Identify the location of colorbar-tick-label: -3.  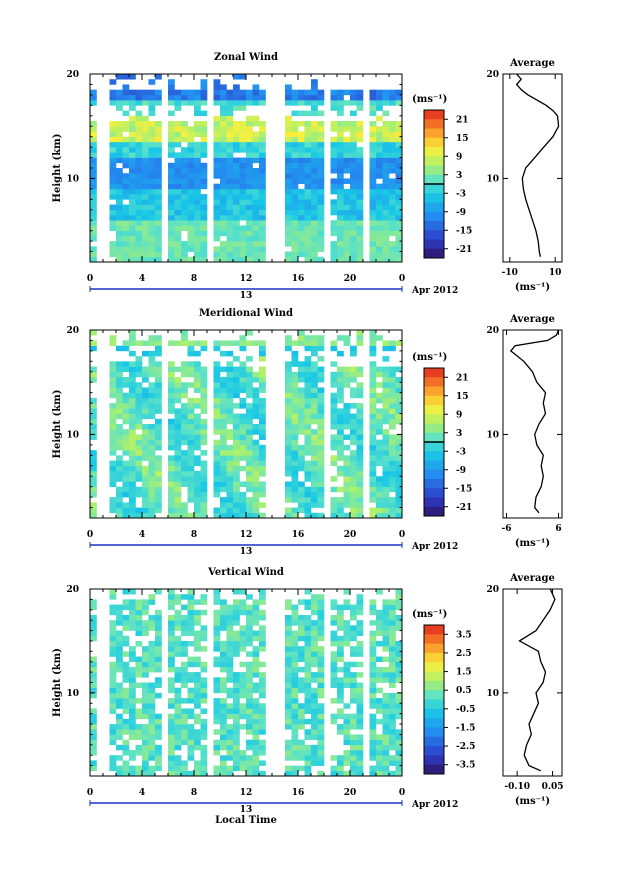
(461, 194).